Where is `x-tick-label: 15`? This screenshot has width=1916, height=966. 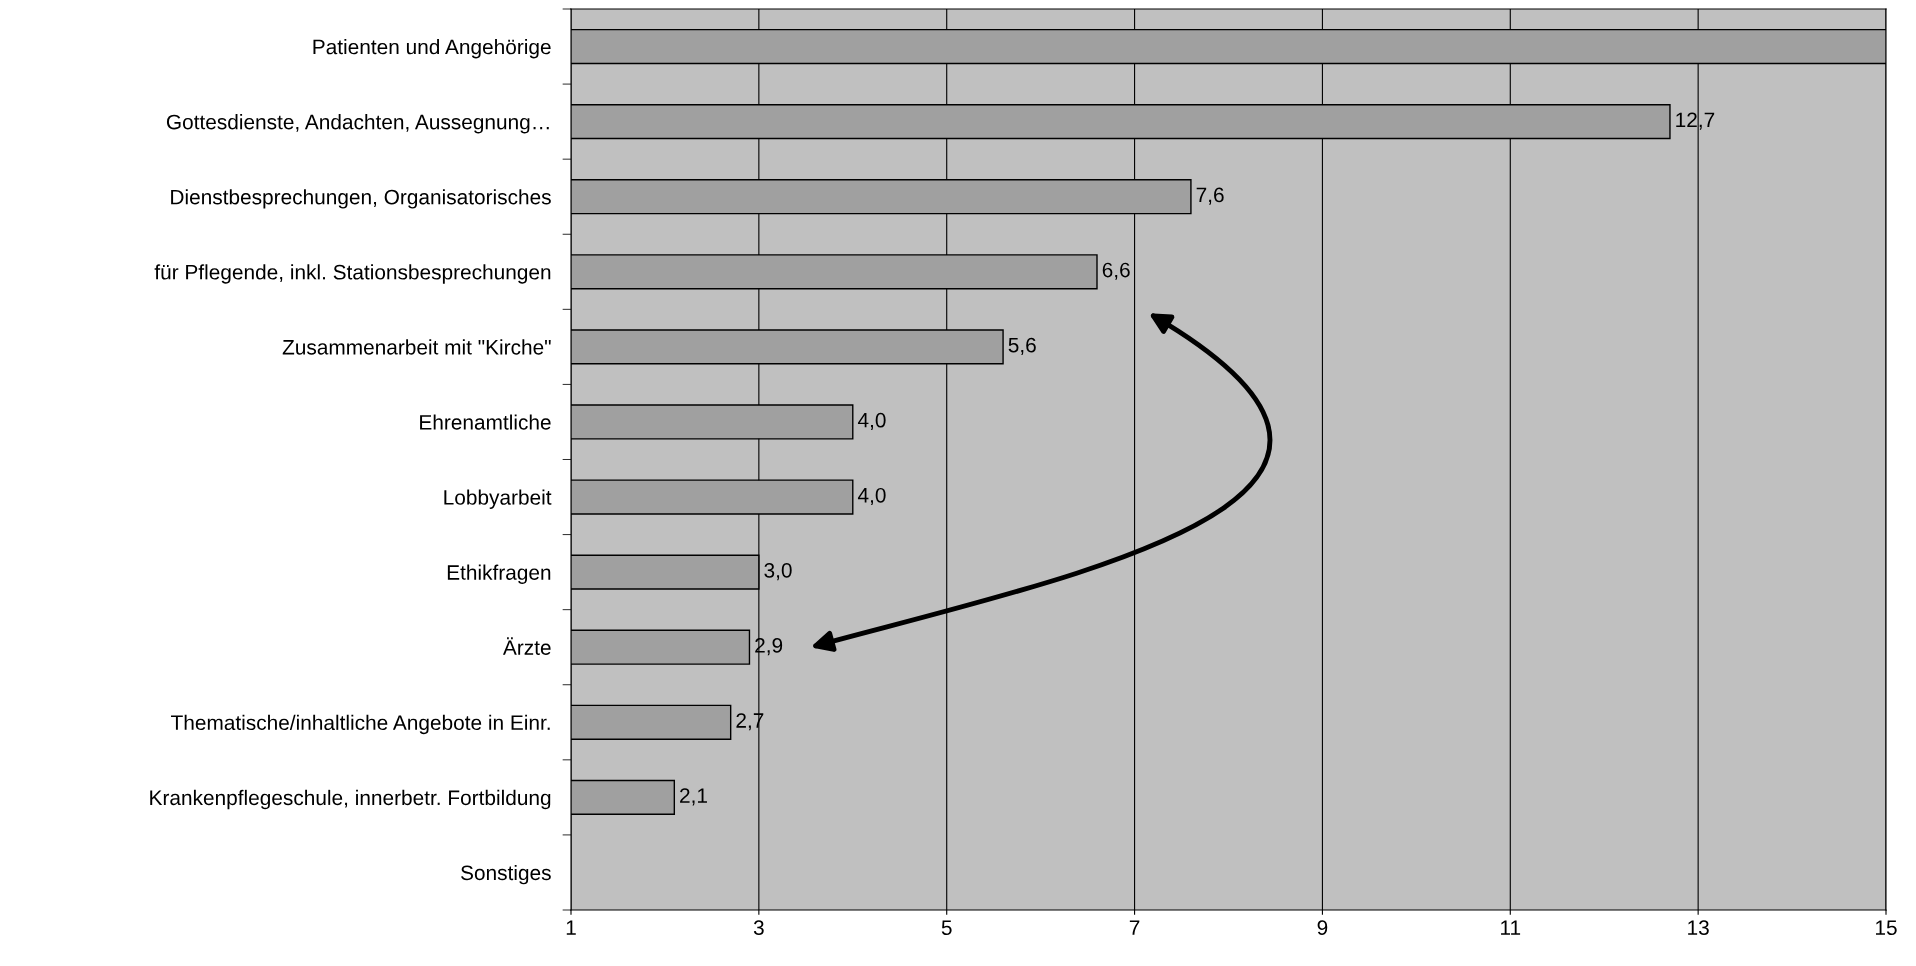
x-tick-label: 15 is located at coordinates (1886, 928).